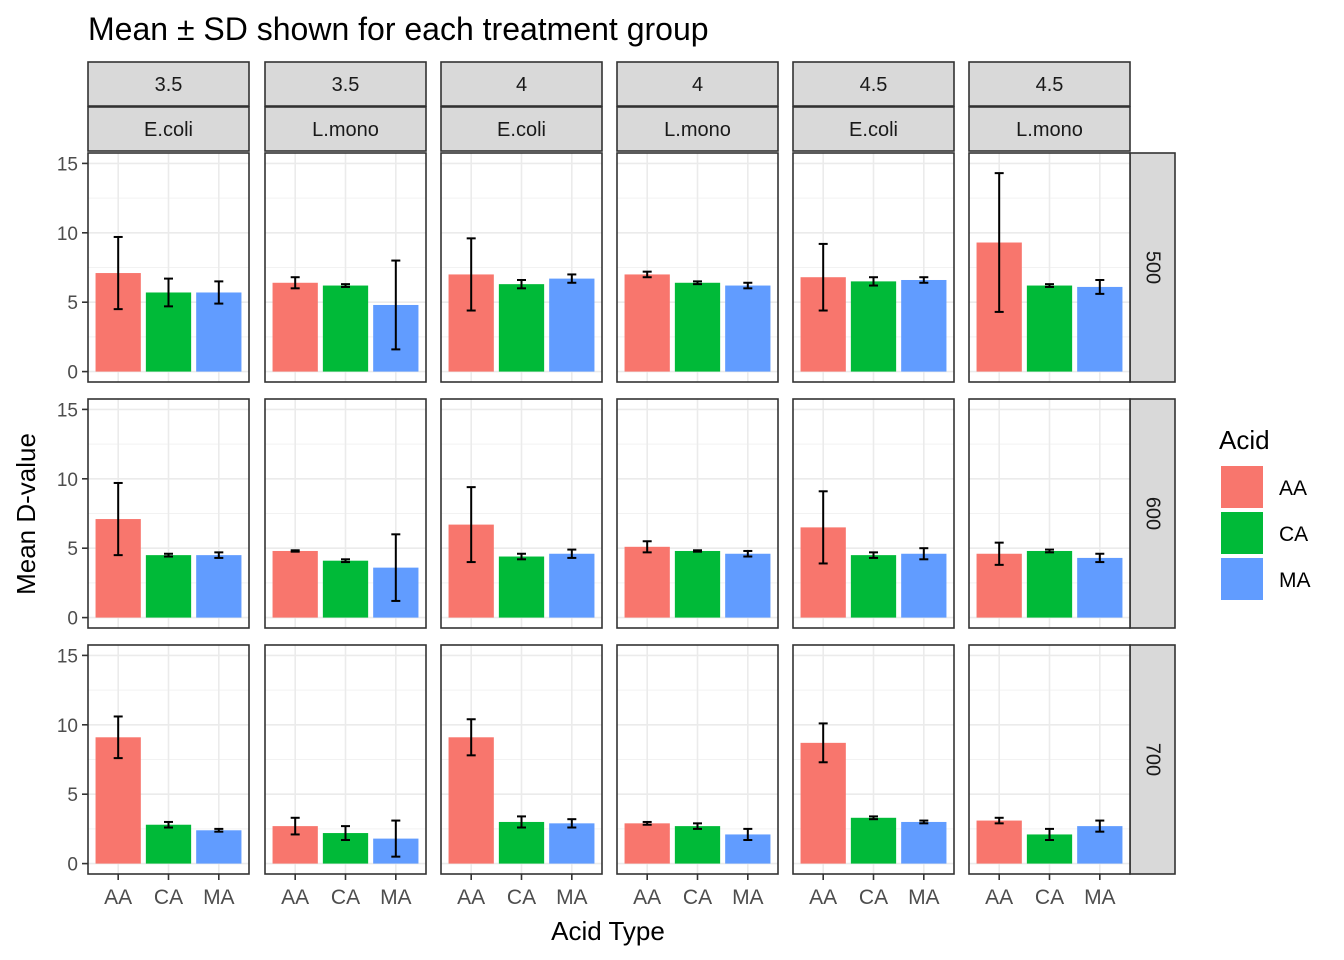 This screenshot has width=1344, height=960. What do you see at coordinates (1244, 440) in the screenshot?
I see `legend-title: Acid` at bounding box center [1244, 440].